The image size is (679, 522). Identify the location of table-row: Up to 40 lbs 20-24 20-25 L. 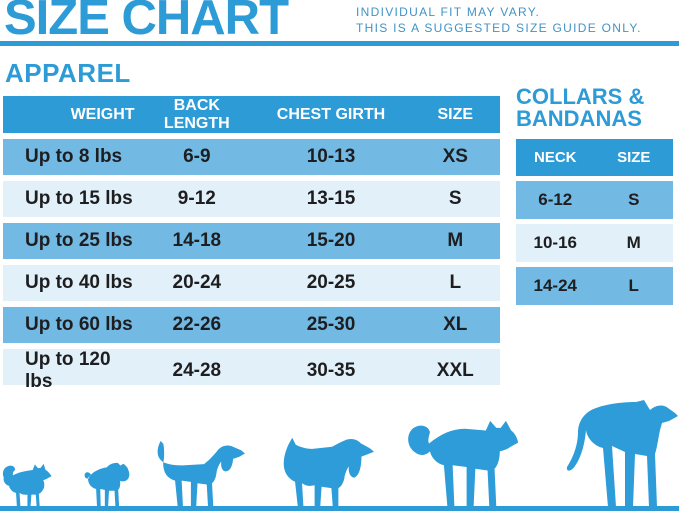
(251, 283).